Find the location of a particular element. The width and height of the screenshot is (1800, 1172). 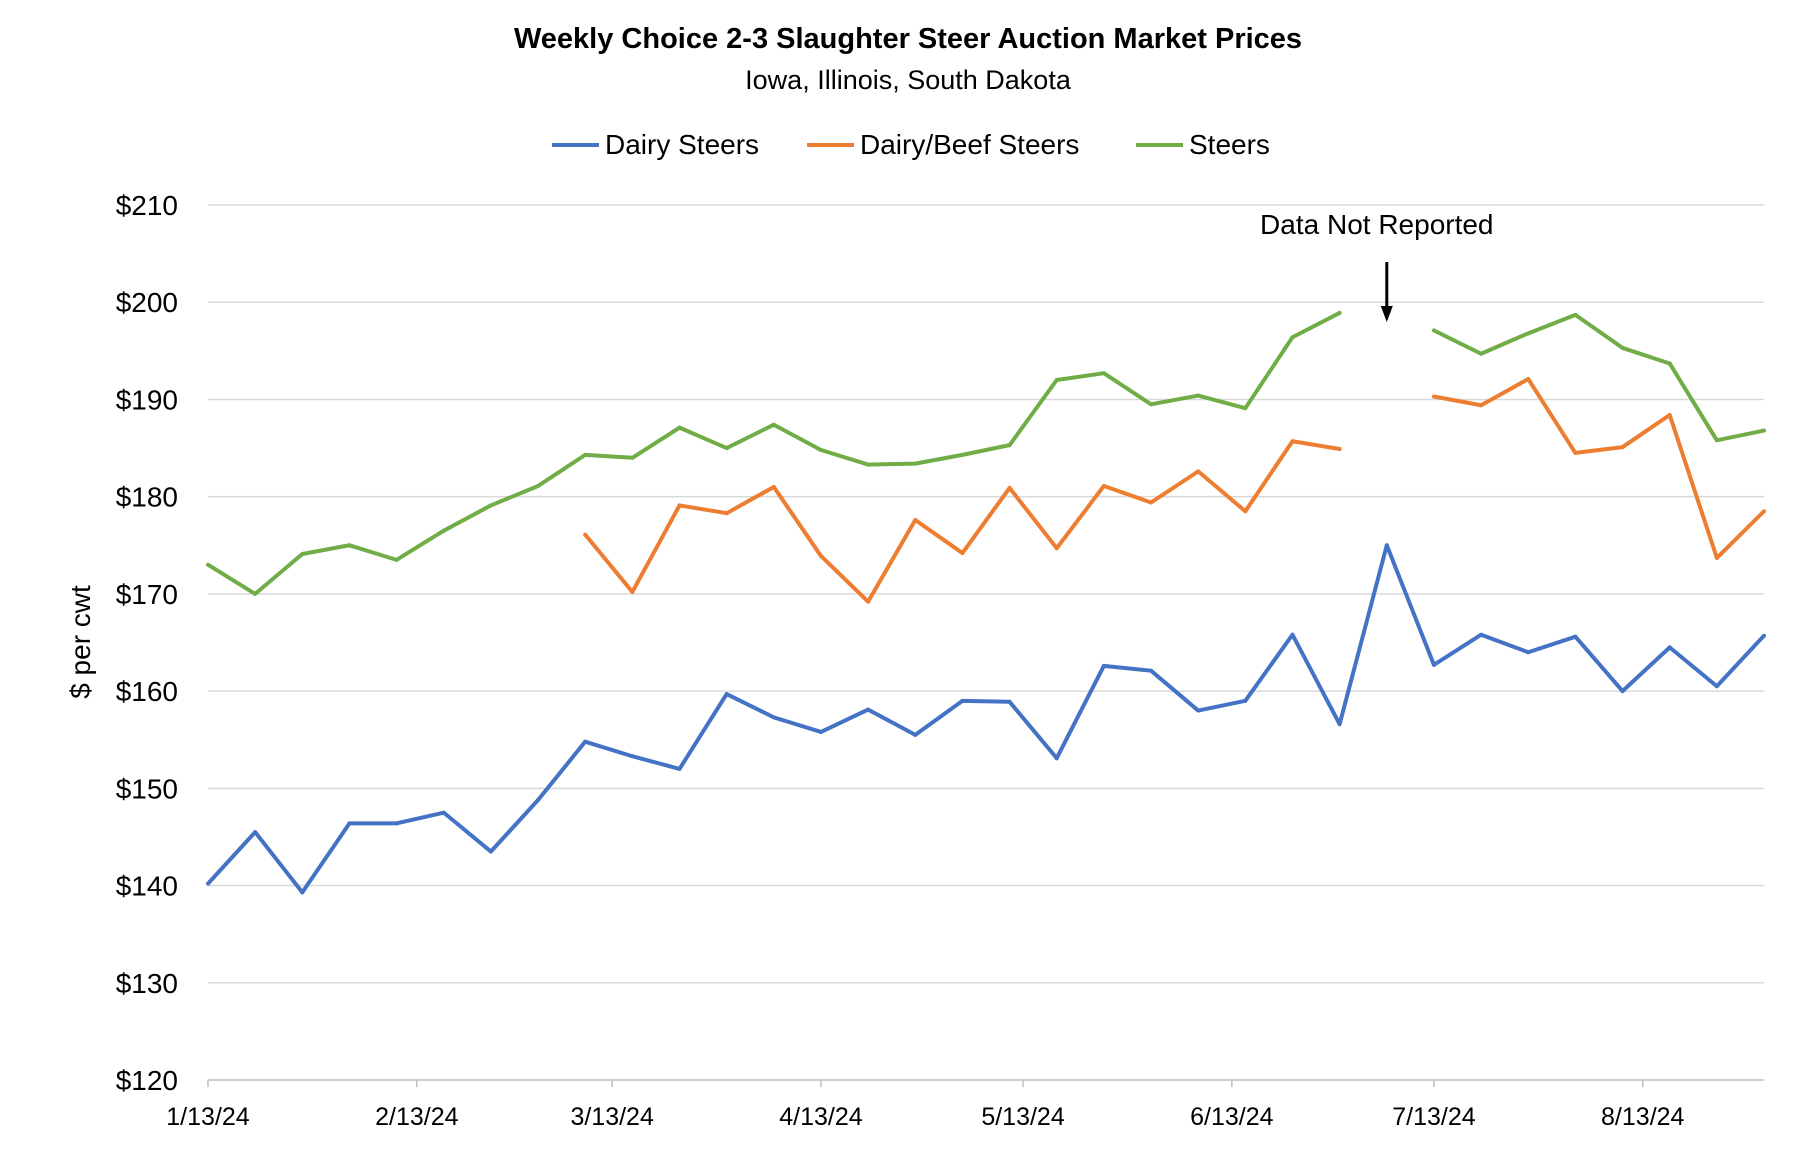

y-tick-label: $140 is located at coordinates (147, 886).